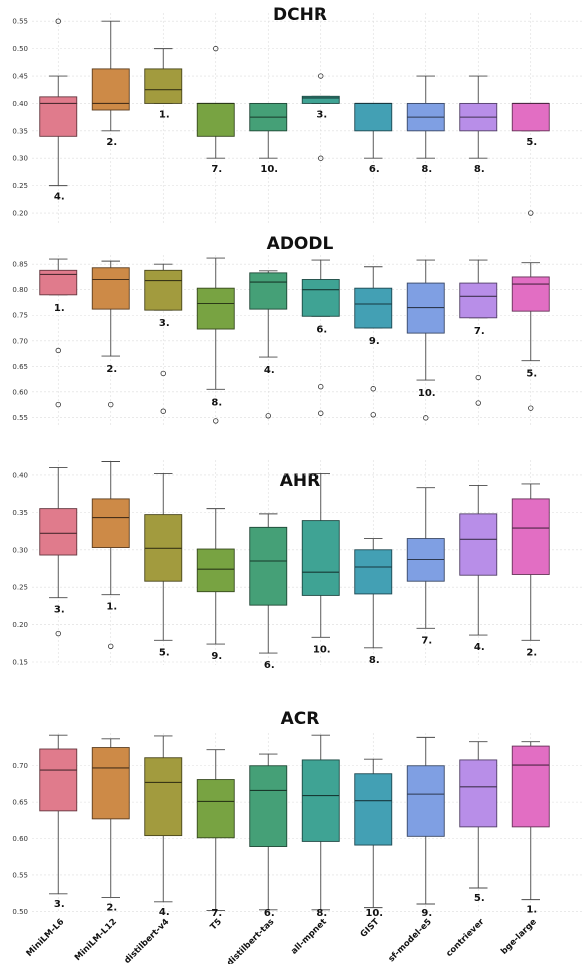 The height and width of the screenshot is (964, 584). I want to click on box-dchr-sf-model-e5: 8., so click(425, 125).